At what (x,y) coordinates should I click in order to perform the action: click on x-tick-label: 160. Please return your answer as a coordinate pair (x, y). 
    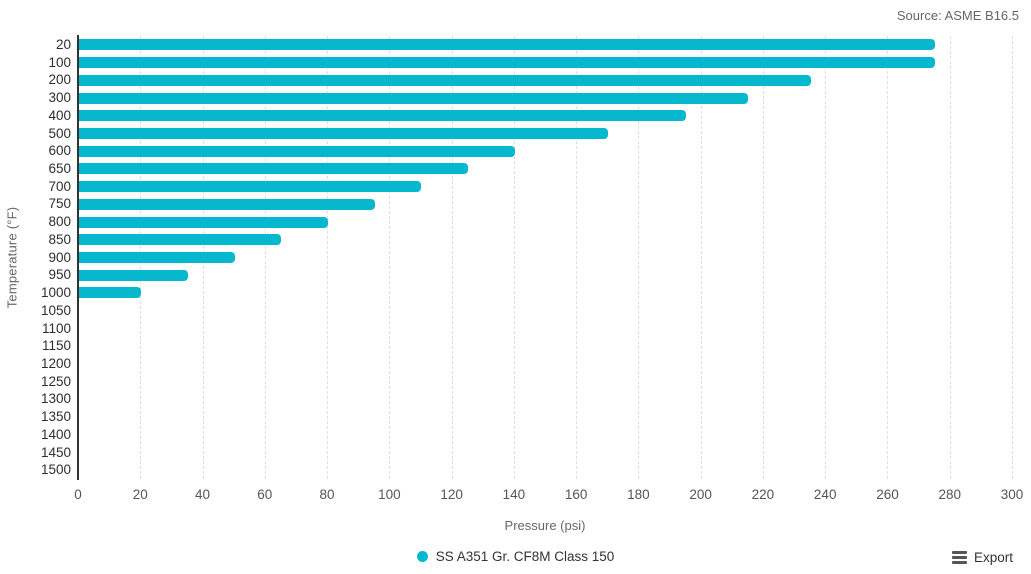
    Looking at the image, I should click on (576, 494).